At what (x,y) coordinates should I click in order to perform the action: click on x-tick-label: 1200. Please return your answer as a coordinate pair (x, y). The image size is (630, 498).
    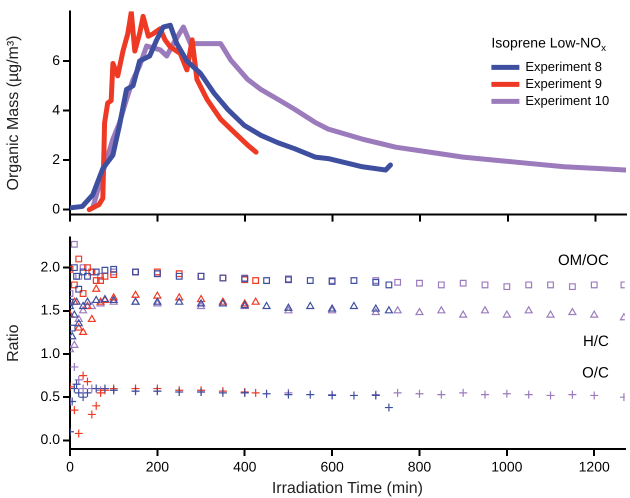
    Looking at the image, I should click on (594, 466).